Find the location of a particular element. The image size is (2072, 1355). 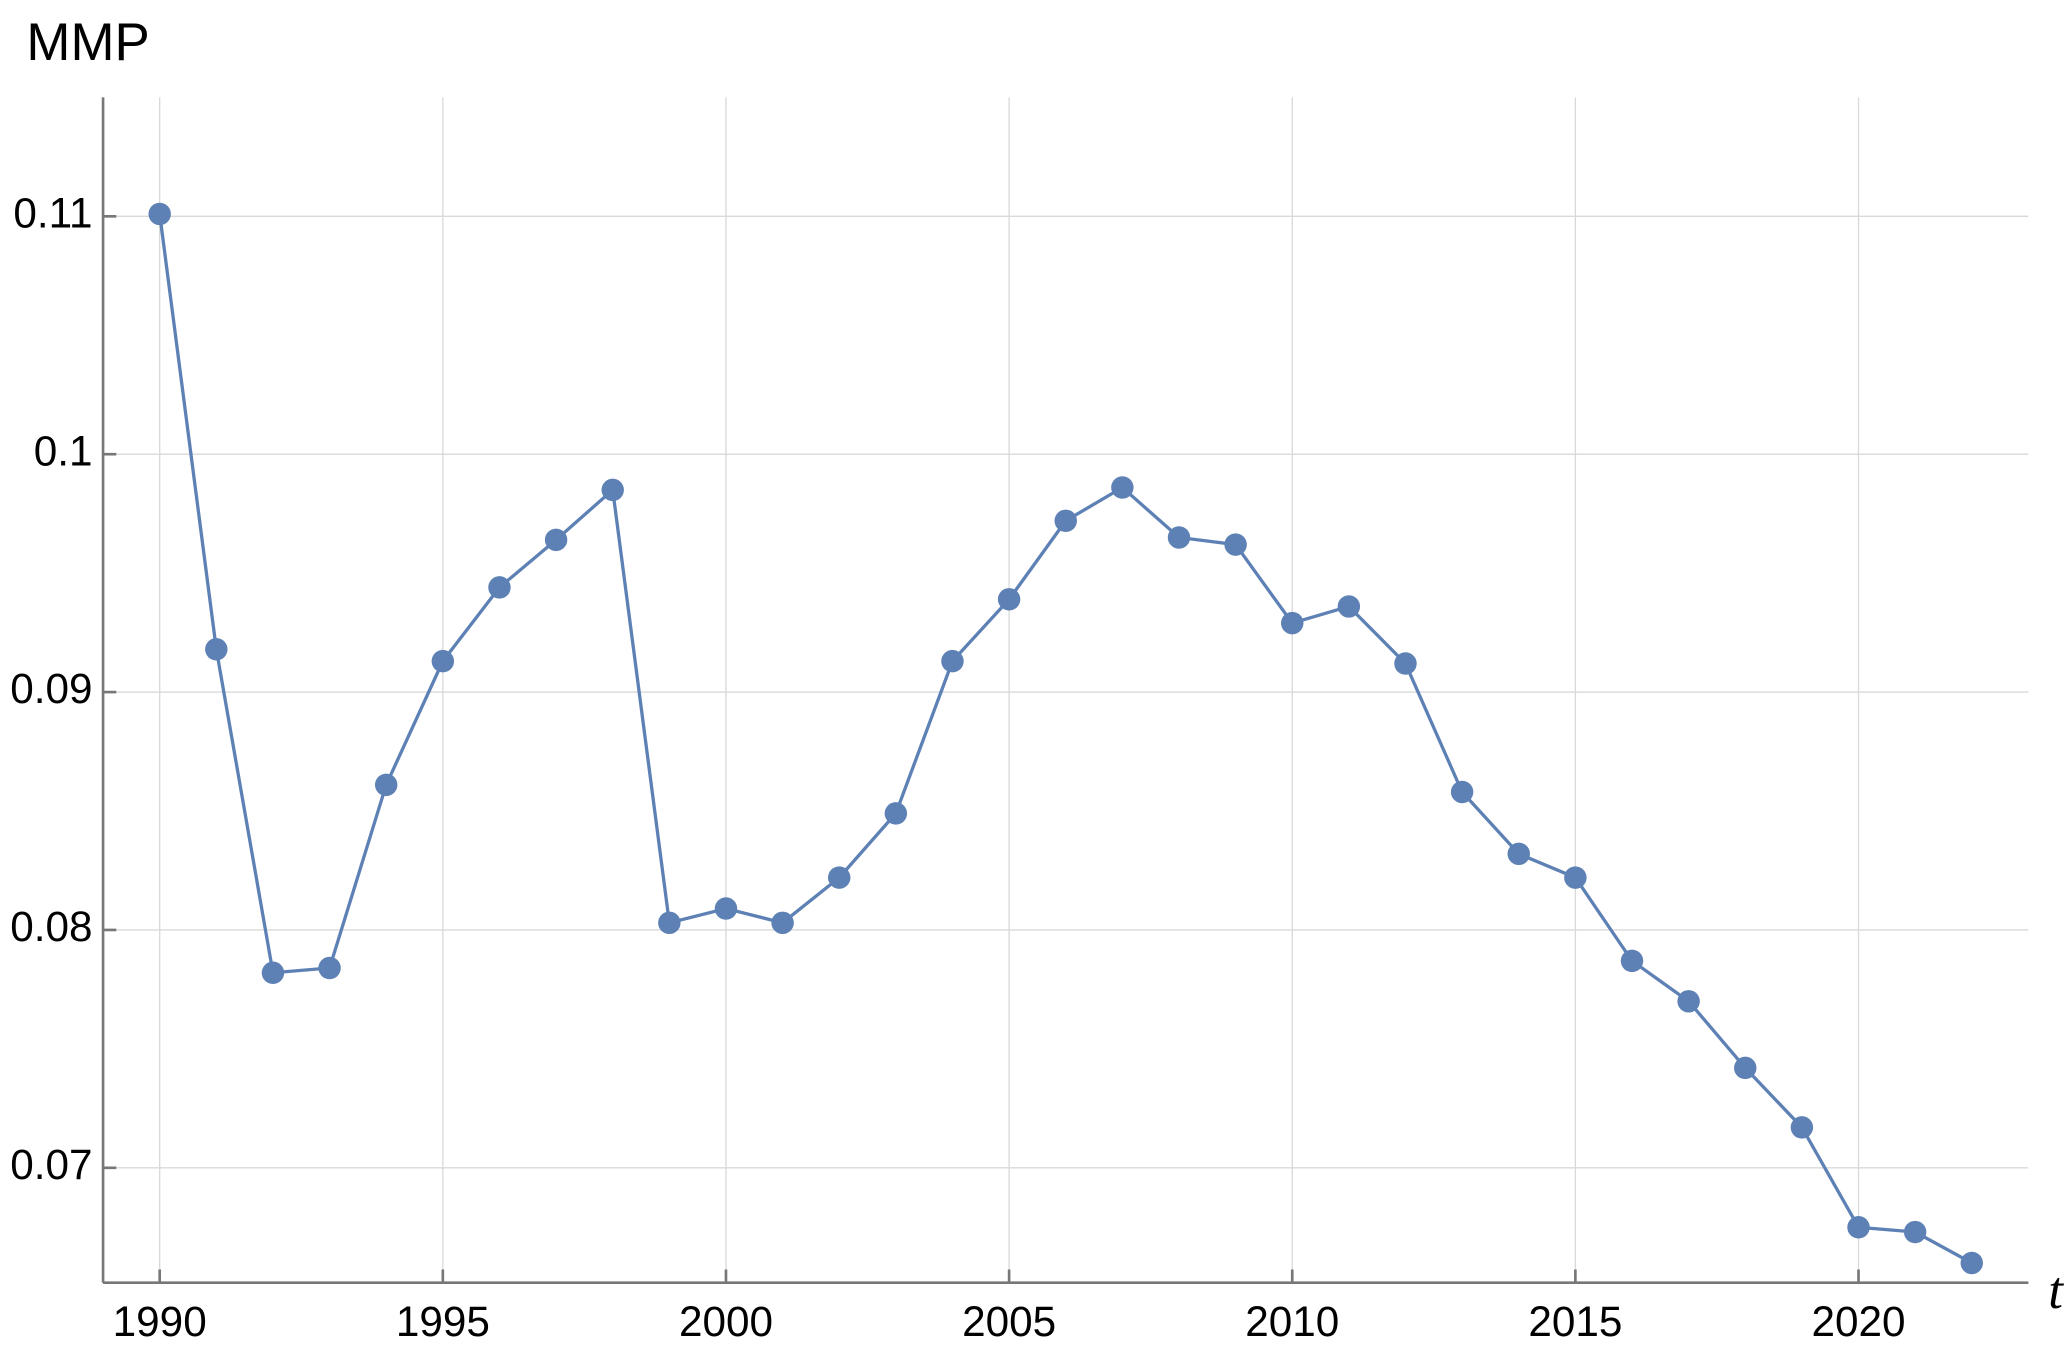

x-tick-label: 2020 is located at coordinates (1858, 1321).